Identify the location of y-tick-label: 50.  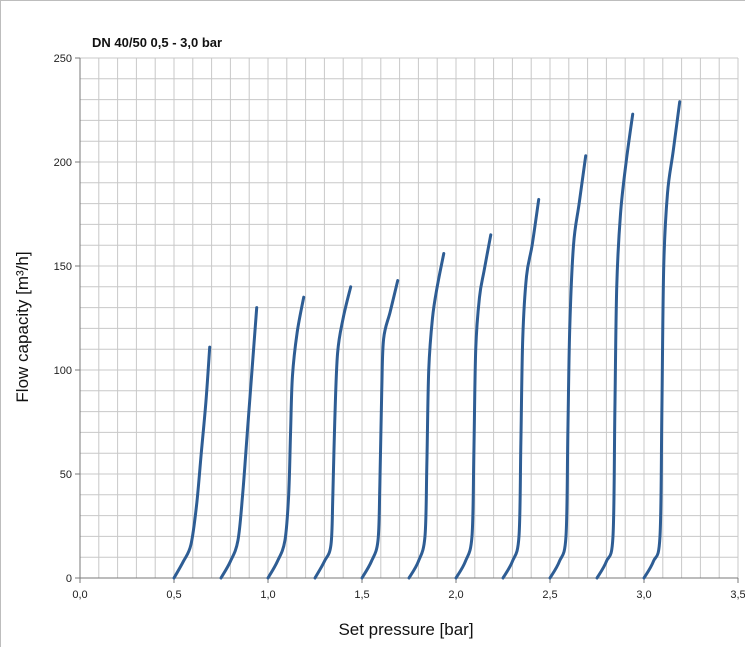
(66, 475).